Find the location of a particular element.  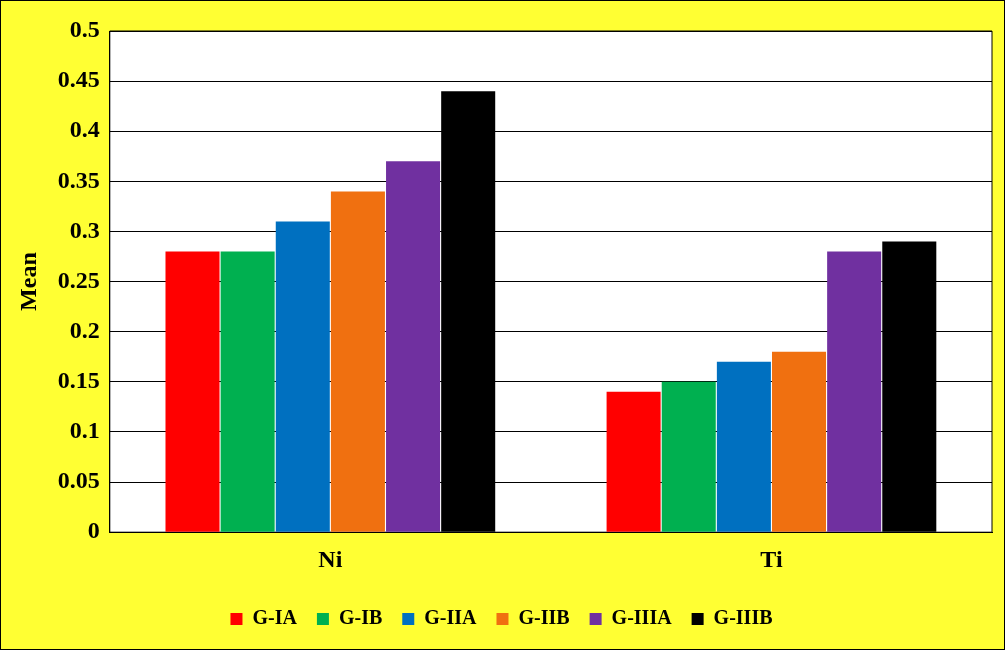

y-axis-title: Mean is located at coordinates (27, 281).